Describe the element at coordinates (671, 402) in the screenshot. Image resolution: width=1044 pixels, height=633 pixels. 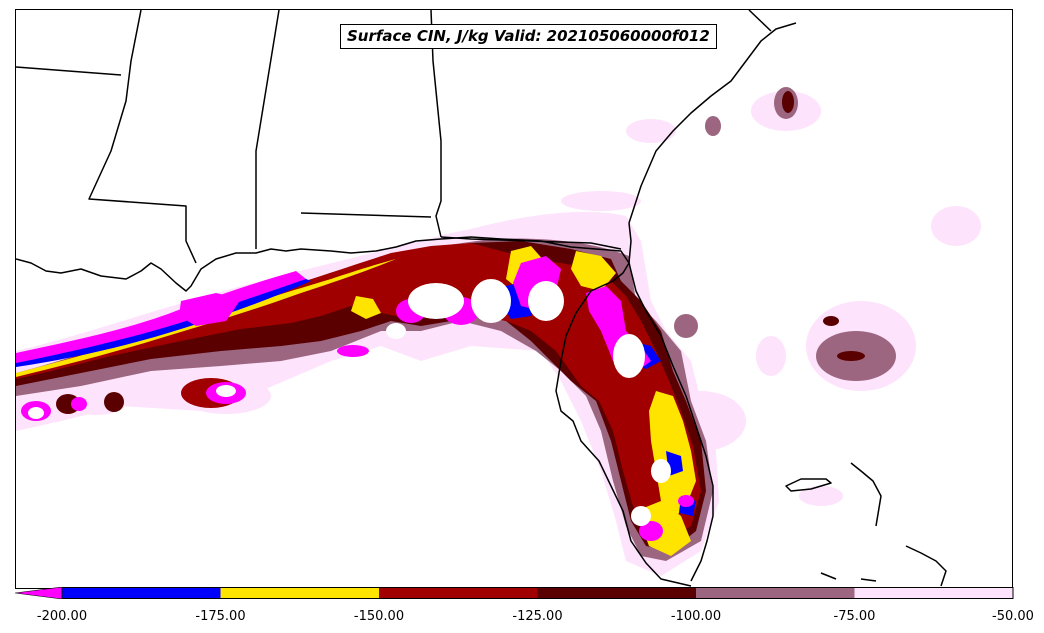
I see `florida-east-coast` at that location.